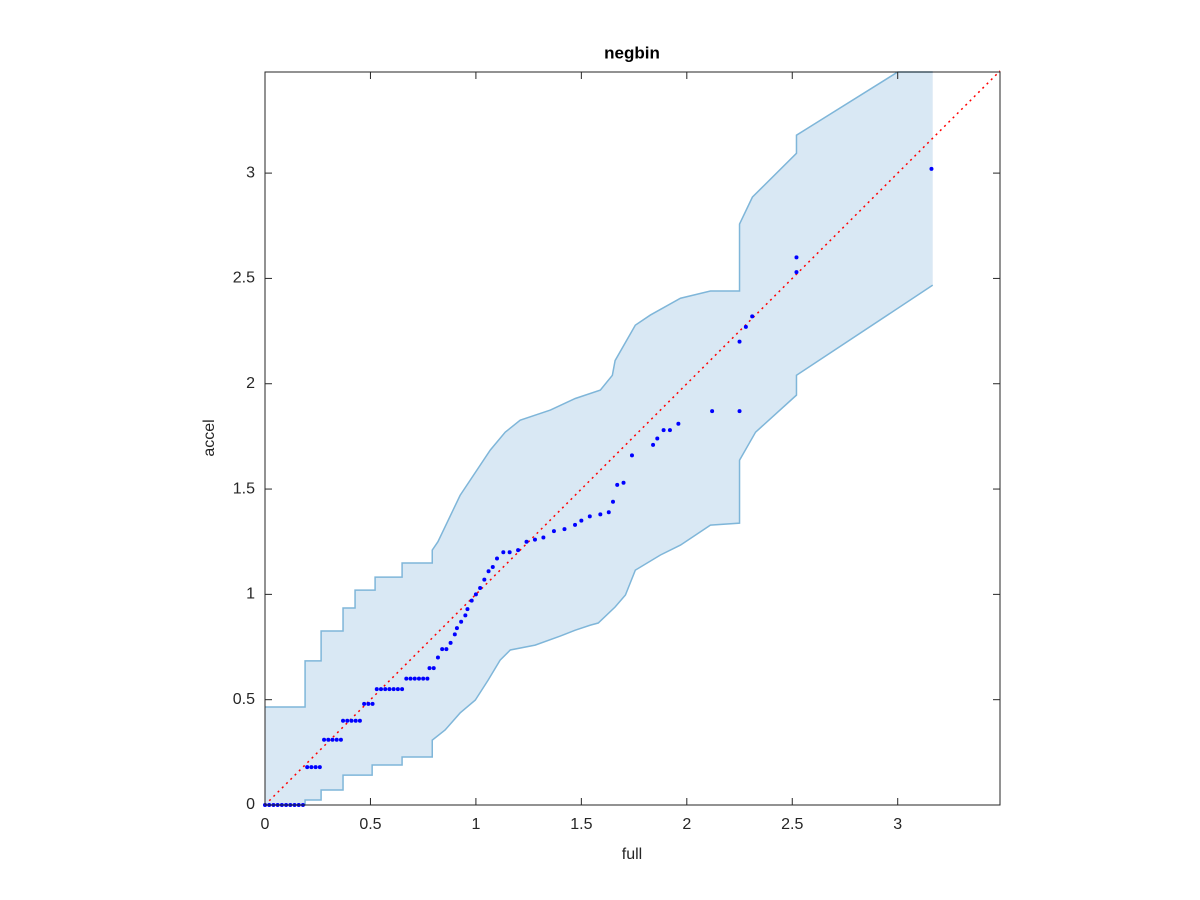 This screenshot has width=1200, height=900. Describe the element at coordinates (244, 699) in the screenshot. I see `y-tick-label: 0.5` at that location.